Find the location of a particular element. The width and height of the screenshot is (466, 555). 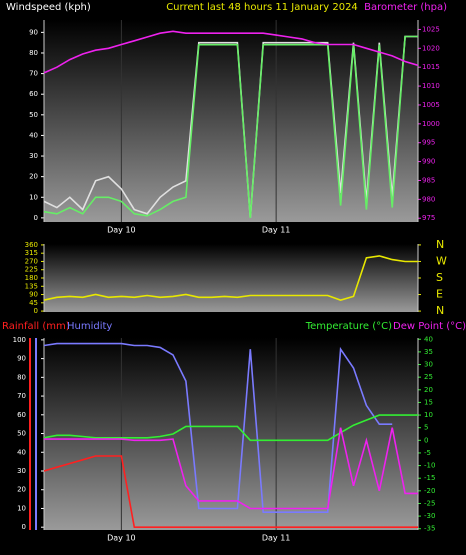

y-tick-label: 45 is located at coordinates (33, 303).